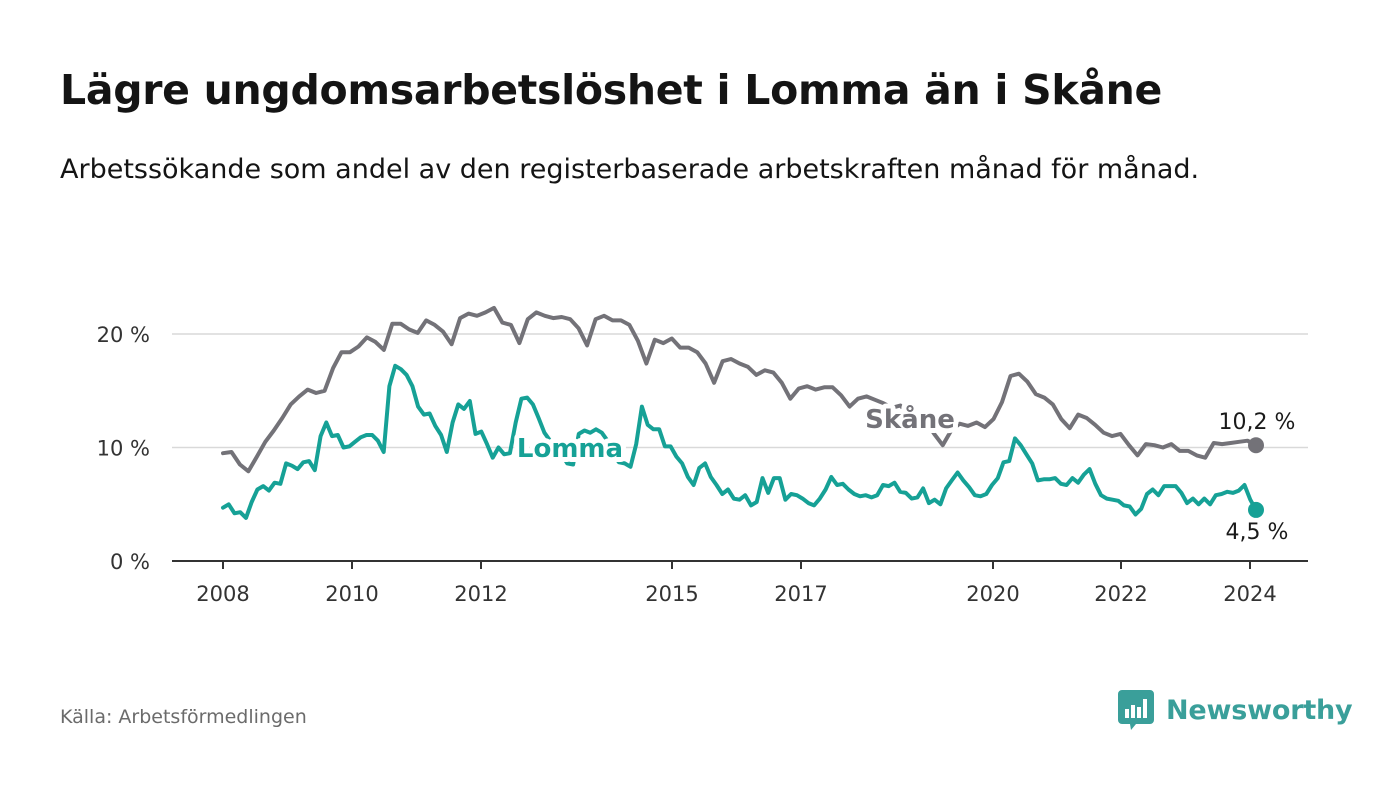 The width and height of the screenshot is (1400, 794). What do you see at coordinates (992, 594) in the screenshot?
I see `x-tick-label: 2020` at bounding box center [992, 594].